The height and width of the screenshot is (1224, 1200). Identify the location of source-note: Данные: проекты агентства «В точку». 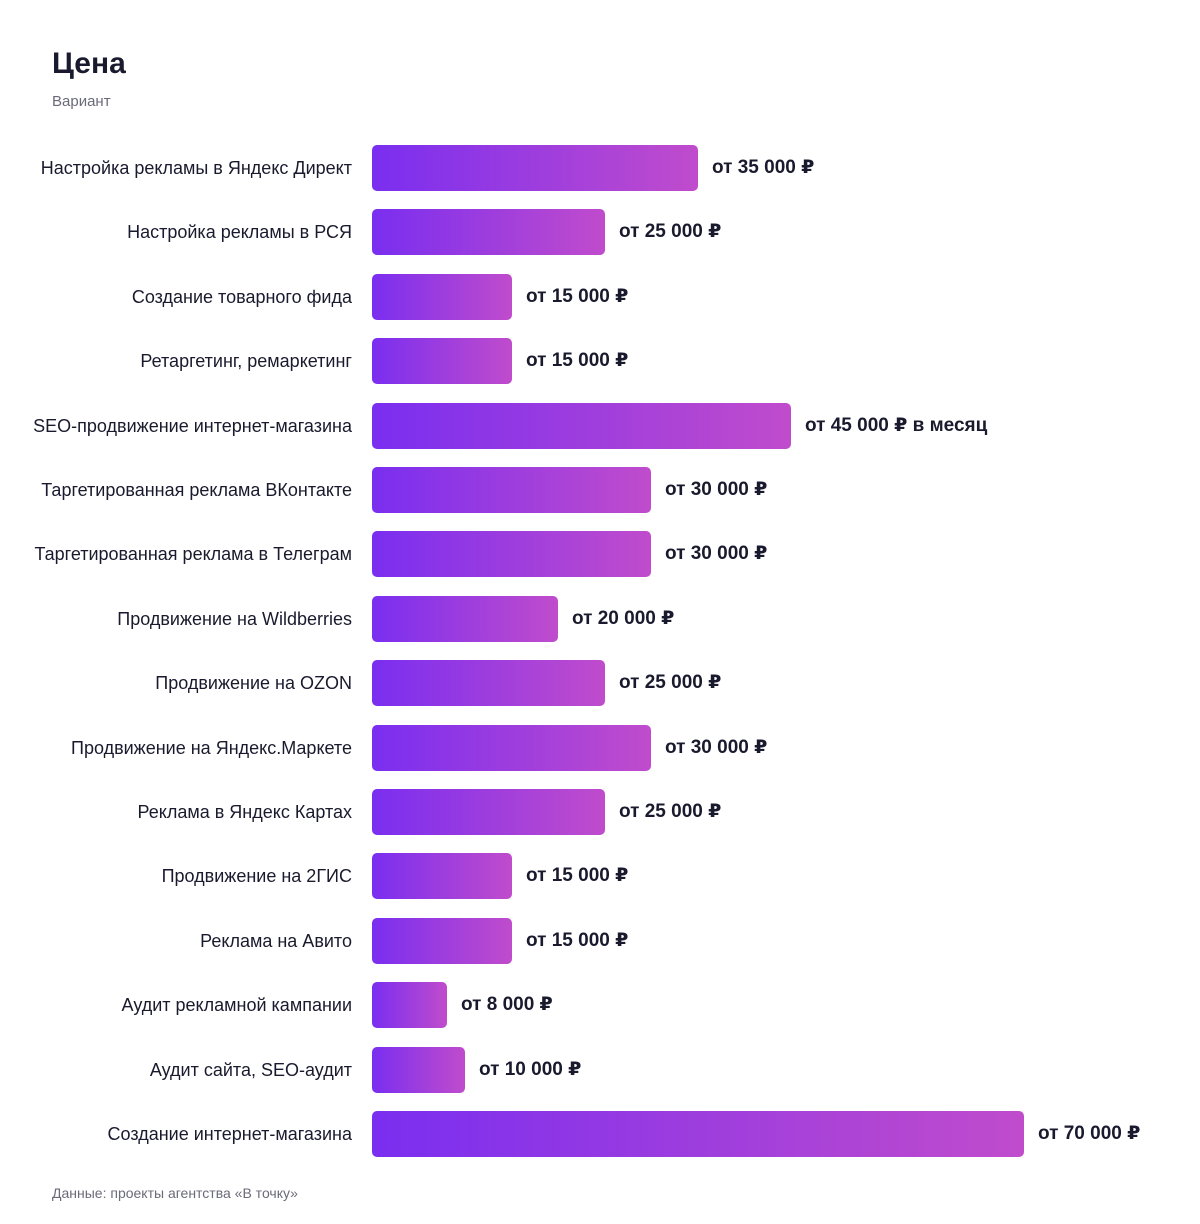
(175, 1193).